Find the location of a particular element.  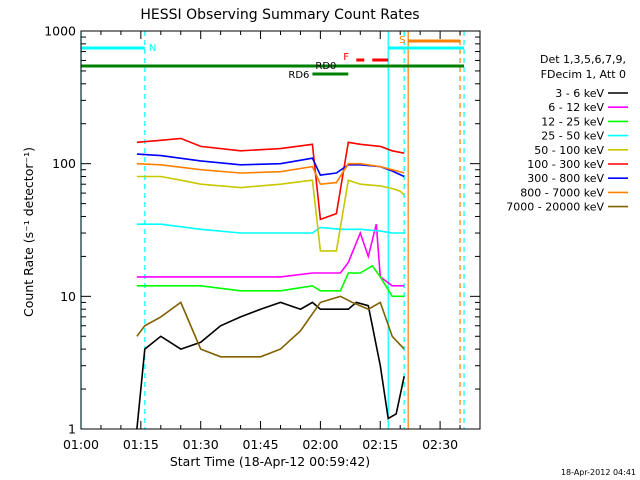

legend-label-0: 3 - 6 keV is located at coordinates (579, 93).